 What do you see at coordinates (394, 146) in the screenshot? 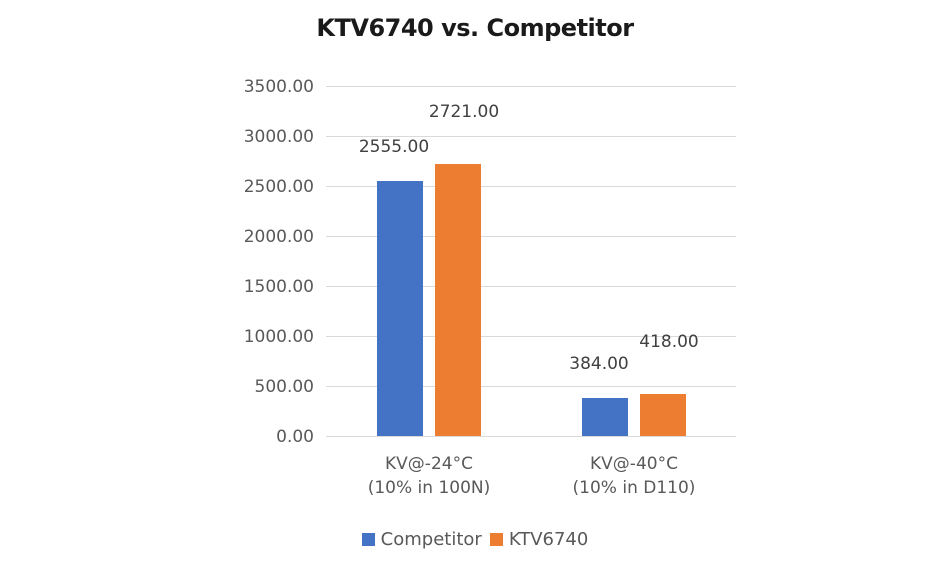
I see `data-label: 2555.00` at bounding box center [394, 146].